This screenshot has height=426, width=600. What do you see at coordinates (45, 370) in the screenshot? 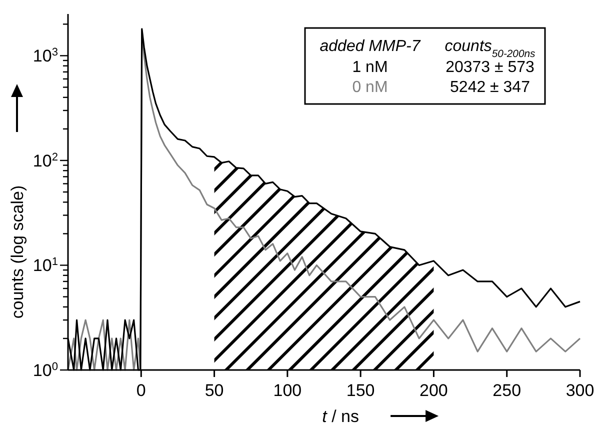
I see `y-tick-label: 10$^{0}$` at bounding box center [45, 370].